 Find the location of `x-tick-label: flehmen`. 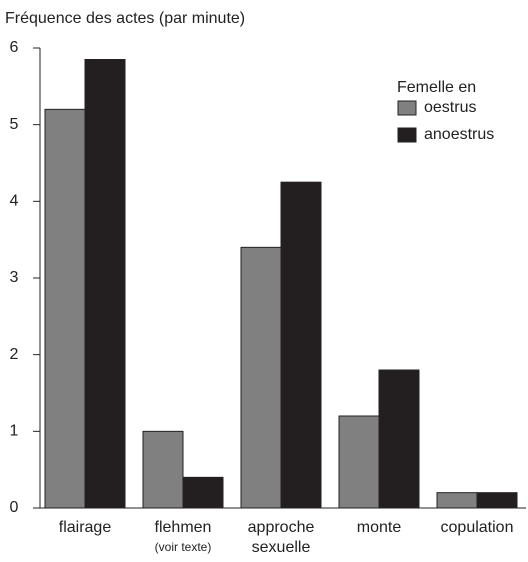

x-tick-label: flehmen is located at coordinates (183, 527).